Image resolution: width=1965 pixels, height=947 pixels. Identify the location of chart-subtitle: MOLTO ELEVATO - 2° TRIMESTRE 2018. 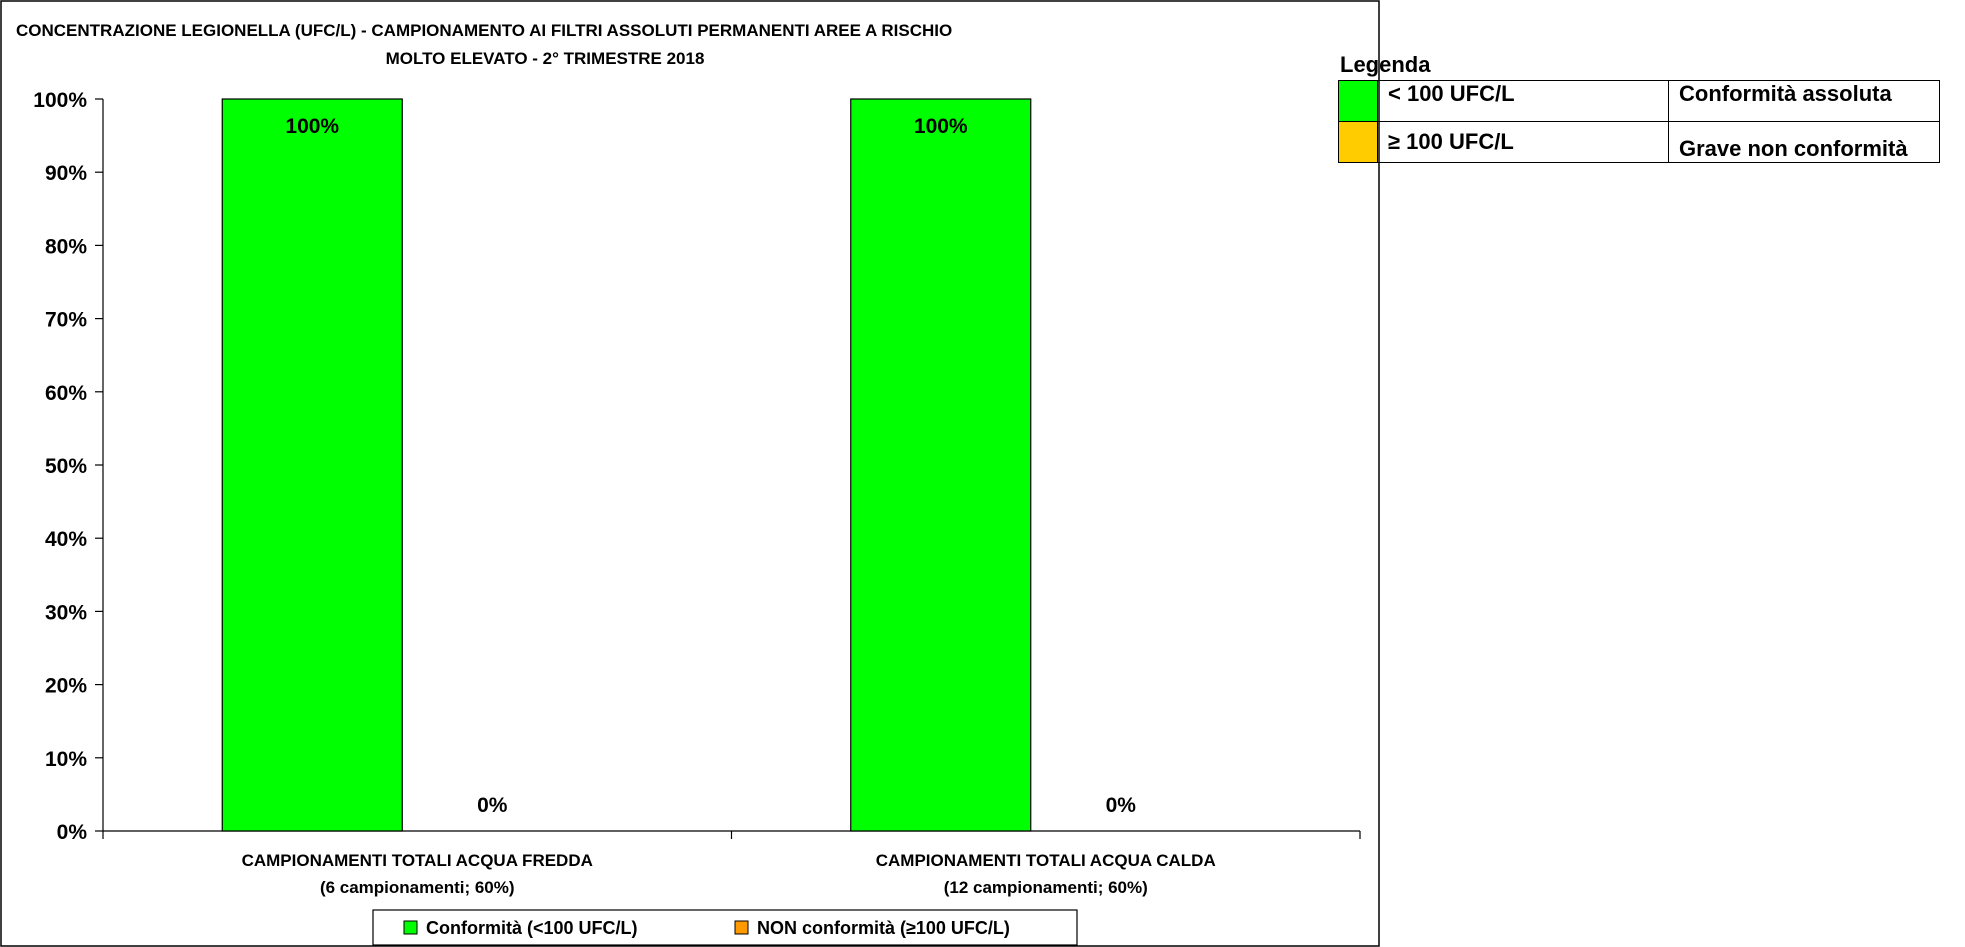
(545, 58).